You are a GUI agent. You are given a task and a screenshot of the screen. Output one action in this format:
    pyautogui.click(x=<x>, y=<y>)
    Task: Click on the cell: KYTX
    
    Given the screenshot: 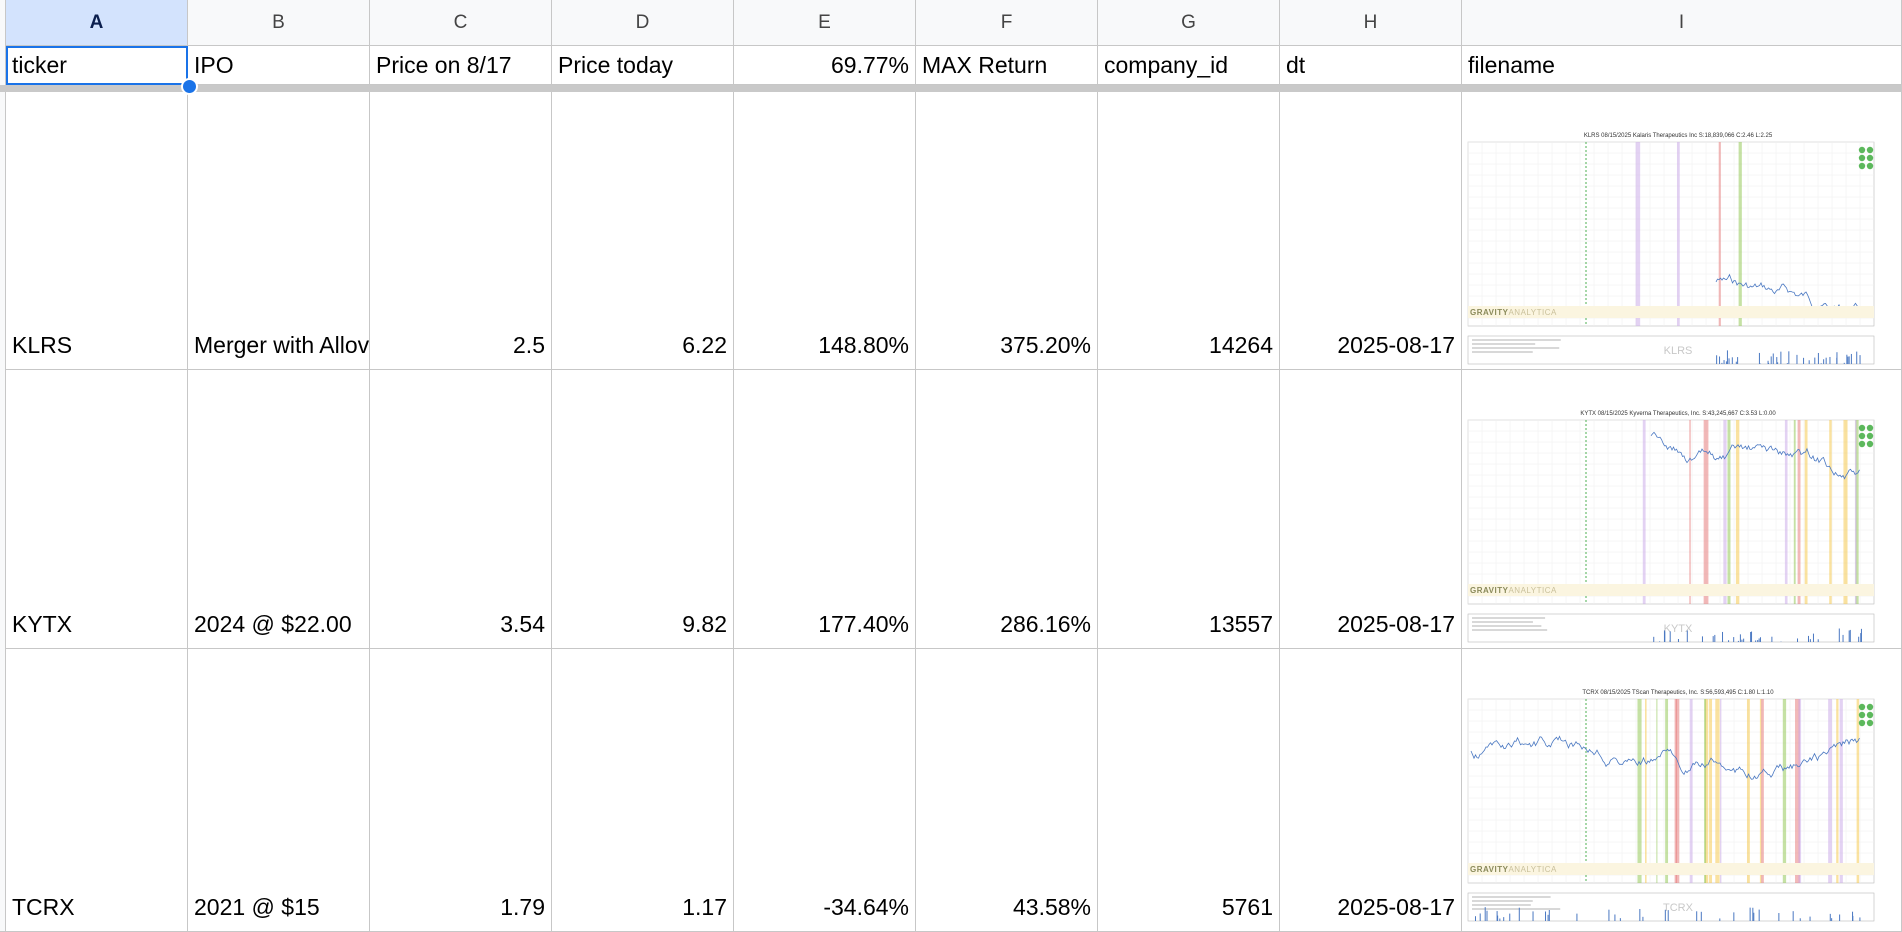 What is the action you would take?
    pyautogui.click(x=97, y=509)
    